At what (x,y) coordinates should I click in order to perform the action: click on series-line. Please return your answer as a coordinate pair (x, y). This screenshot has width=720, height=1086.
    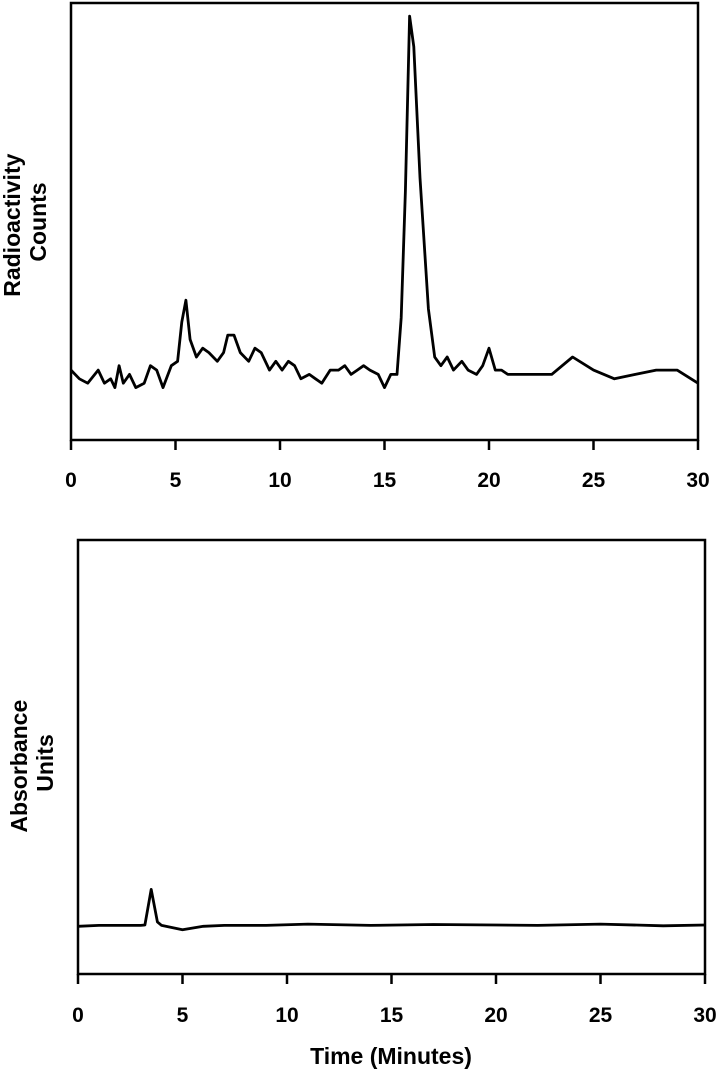
    Looking at the image, I should click on (391, 910).